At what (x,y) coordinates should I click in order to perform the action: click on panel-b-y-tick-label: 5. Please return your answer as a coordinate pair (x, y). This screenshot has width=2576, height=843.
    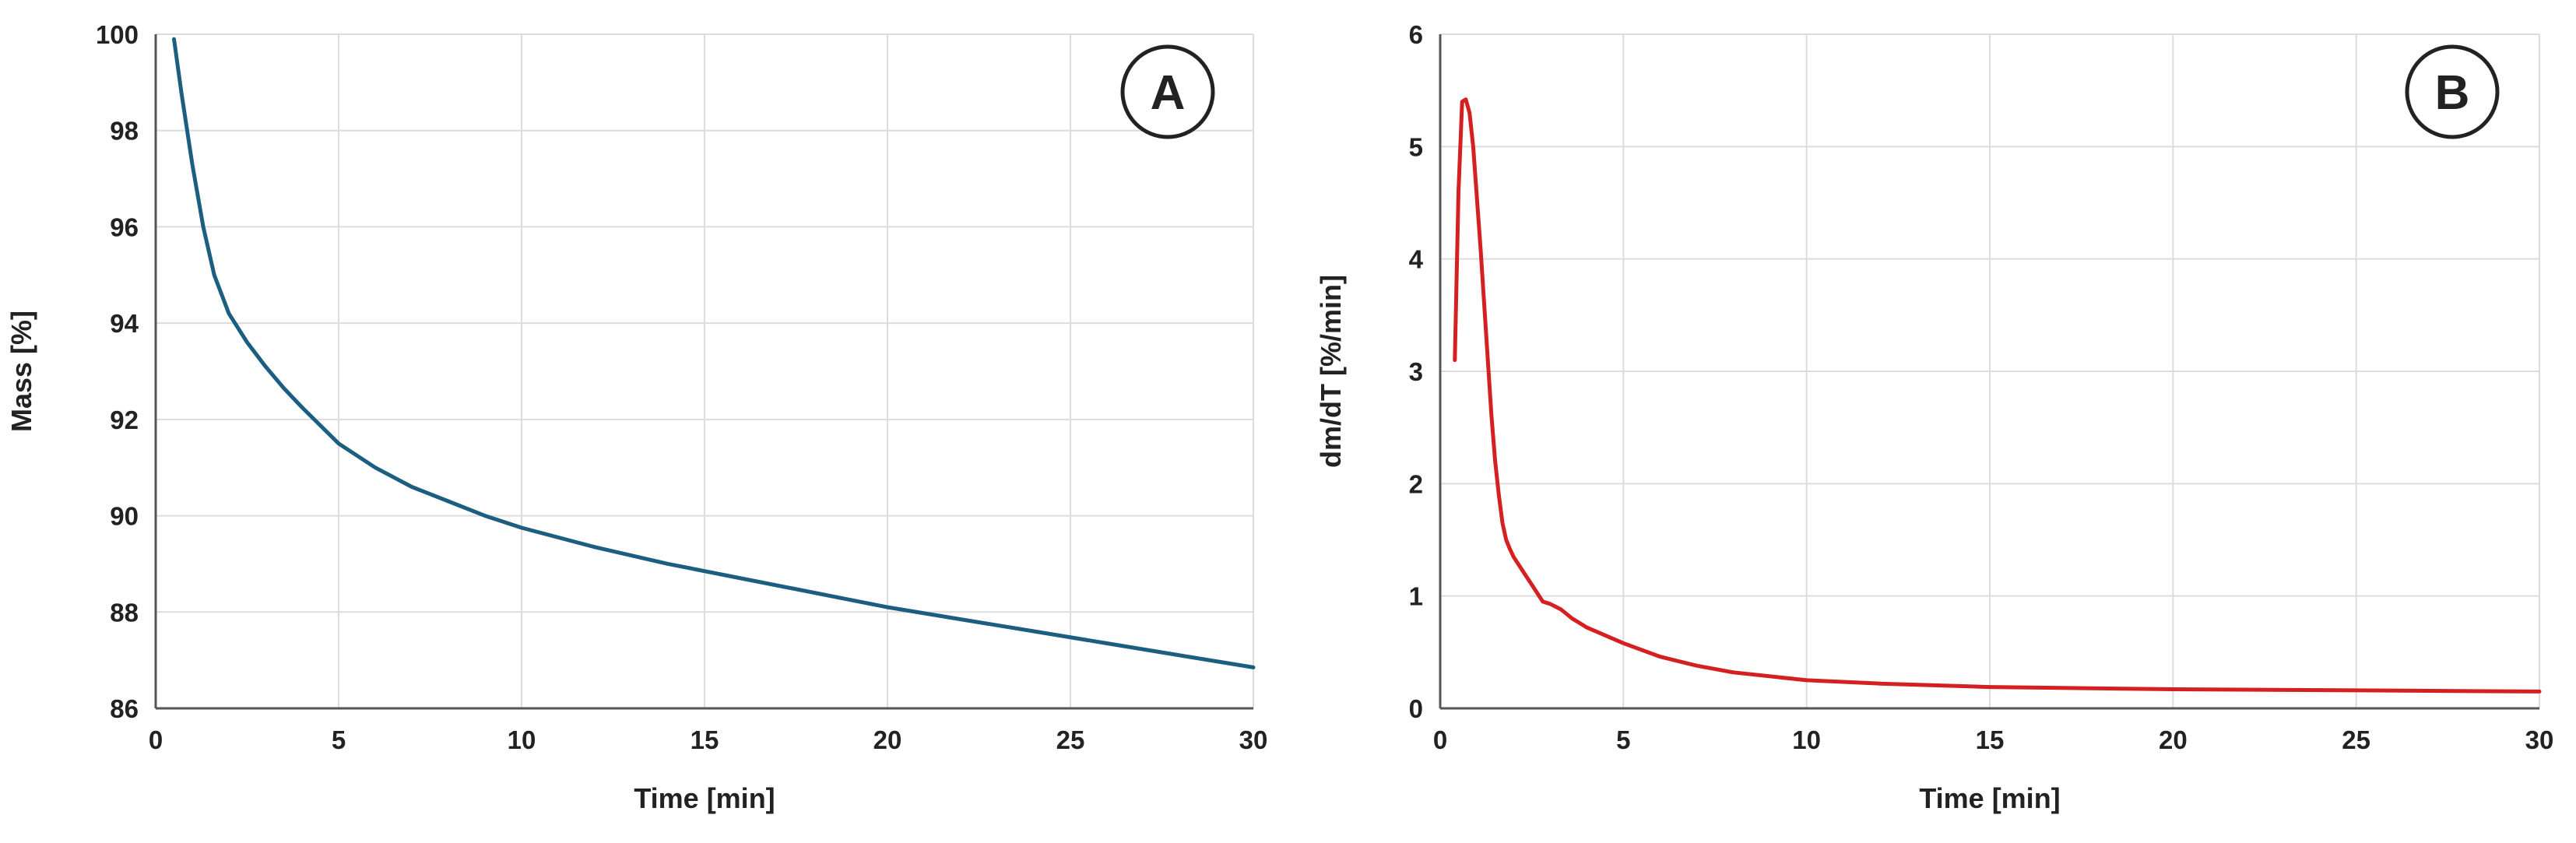
    Looking at the image, I should click on (1416, 146).